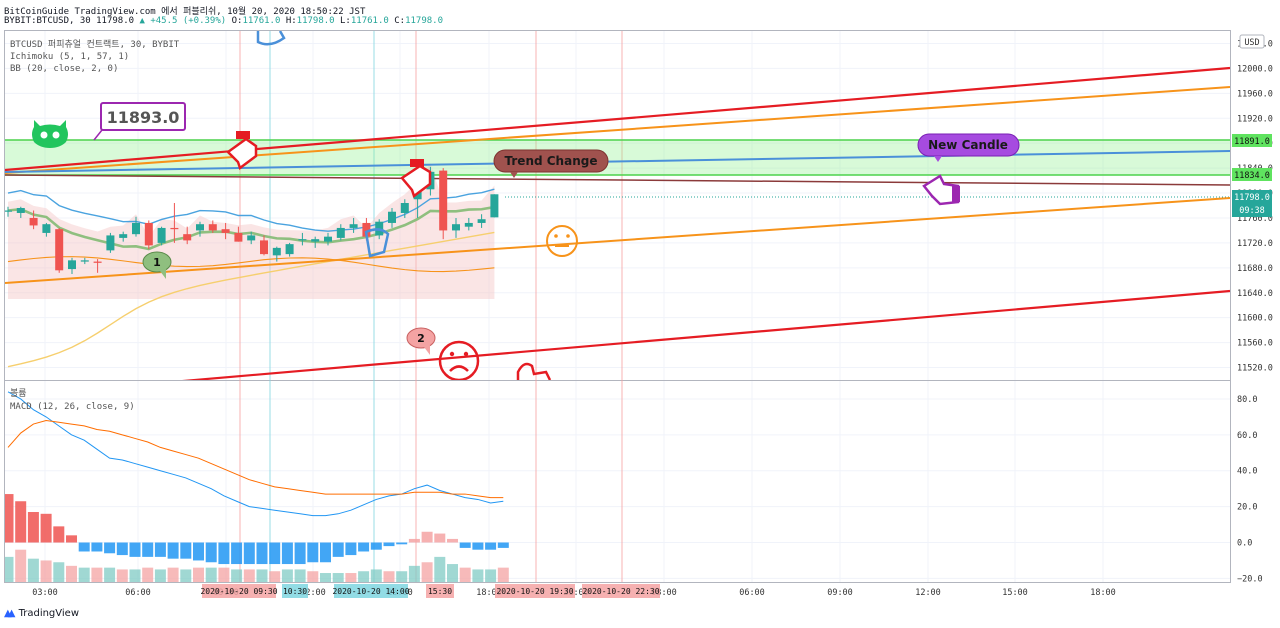 This screenshot has height=628, width=1280. Describe the element at coordinates (18, 393) in the screenshot. I see `volume-legend: 볼륨` at that location.